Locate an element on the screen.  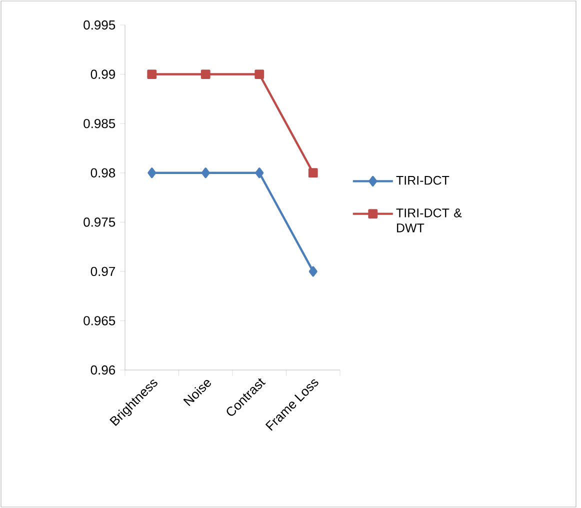
y-tick-label: 0.985 is located at coordinates (100, 123).